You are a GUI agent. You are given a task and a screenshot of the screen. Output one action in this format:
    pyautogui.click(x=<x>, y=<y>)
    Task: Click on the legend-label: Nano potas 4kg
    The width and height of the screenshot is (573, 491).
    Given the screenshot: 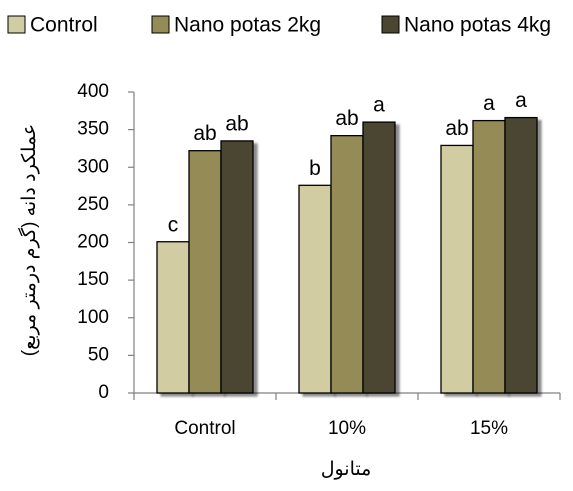 What is the action you would take?
    pyautogui.click(x=477, y=25)
    